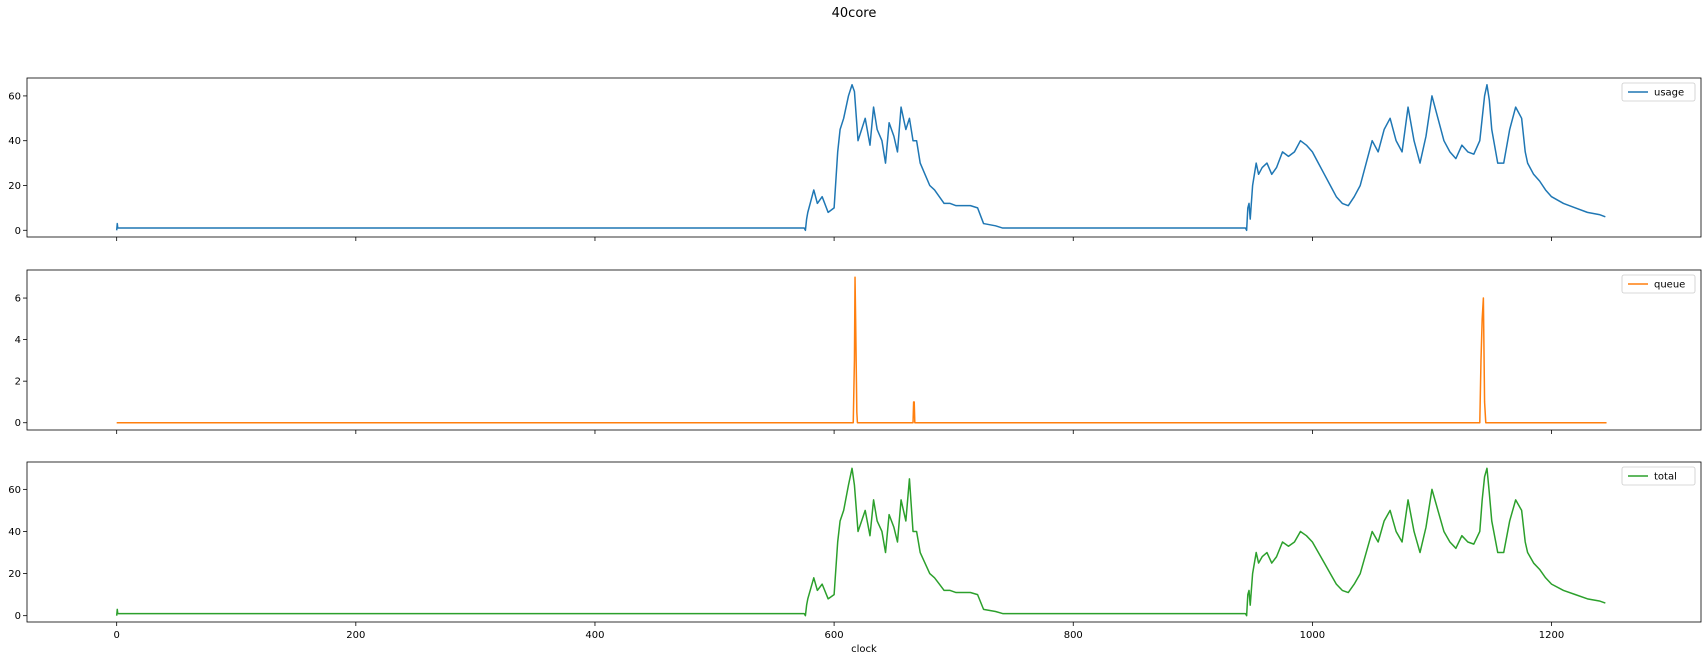  I want to click on queue-legend-box, so click(1658, 284).